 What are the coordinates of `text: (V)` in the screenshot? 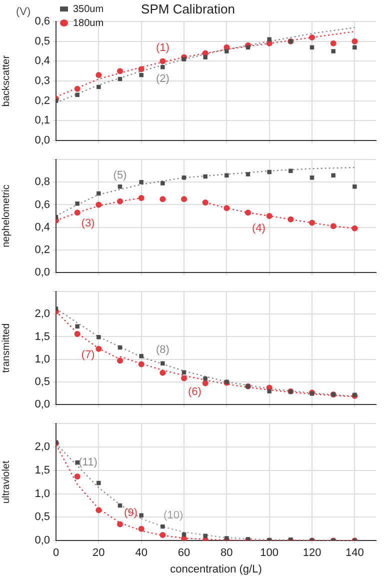 It's located at (23, 12).